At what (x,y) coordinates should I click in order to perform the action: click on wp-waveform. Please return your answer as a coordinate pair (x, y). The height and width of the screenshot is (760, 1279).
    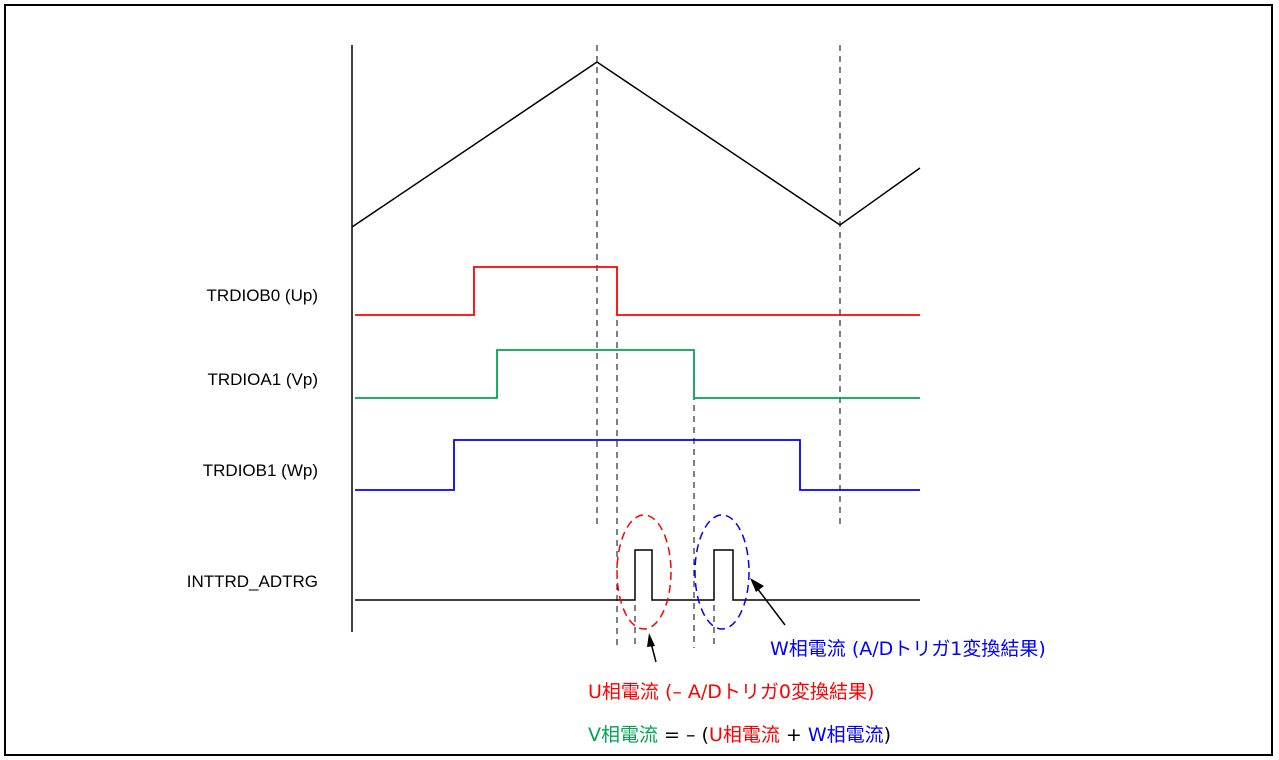
    Looking at the image, I should click on (637, 465).